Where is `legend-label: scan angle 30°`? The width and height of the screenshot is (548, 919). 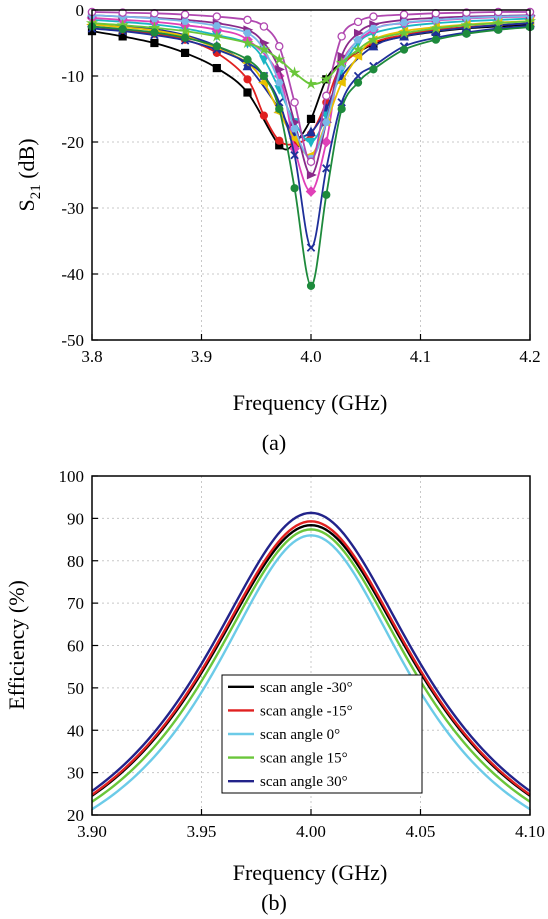
legend-label: scan angle 30° is located at coordinates (304, 782).